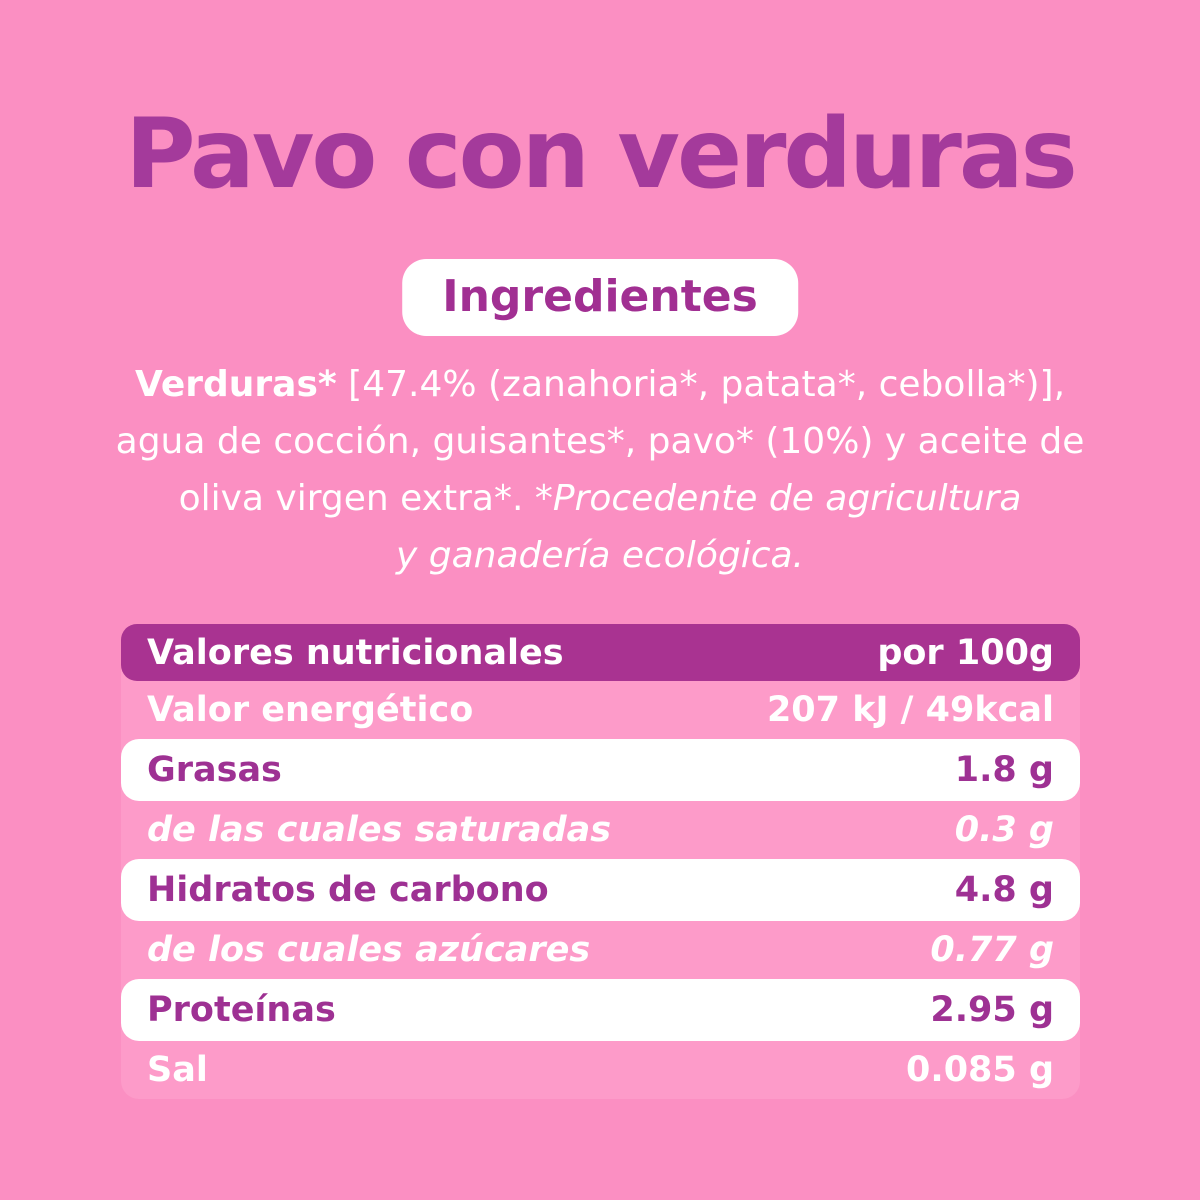 This screenshot has height=1200, width=1200. Describe the element at coordinates (379, 830) in the screenshot. I see `row-label: de las cuales saturadas` at that location.